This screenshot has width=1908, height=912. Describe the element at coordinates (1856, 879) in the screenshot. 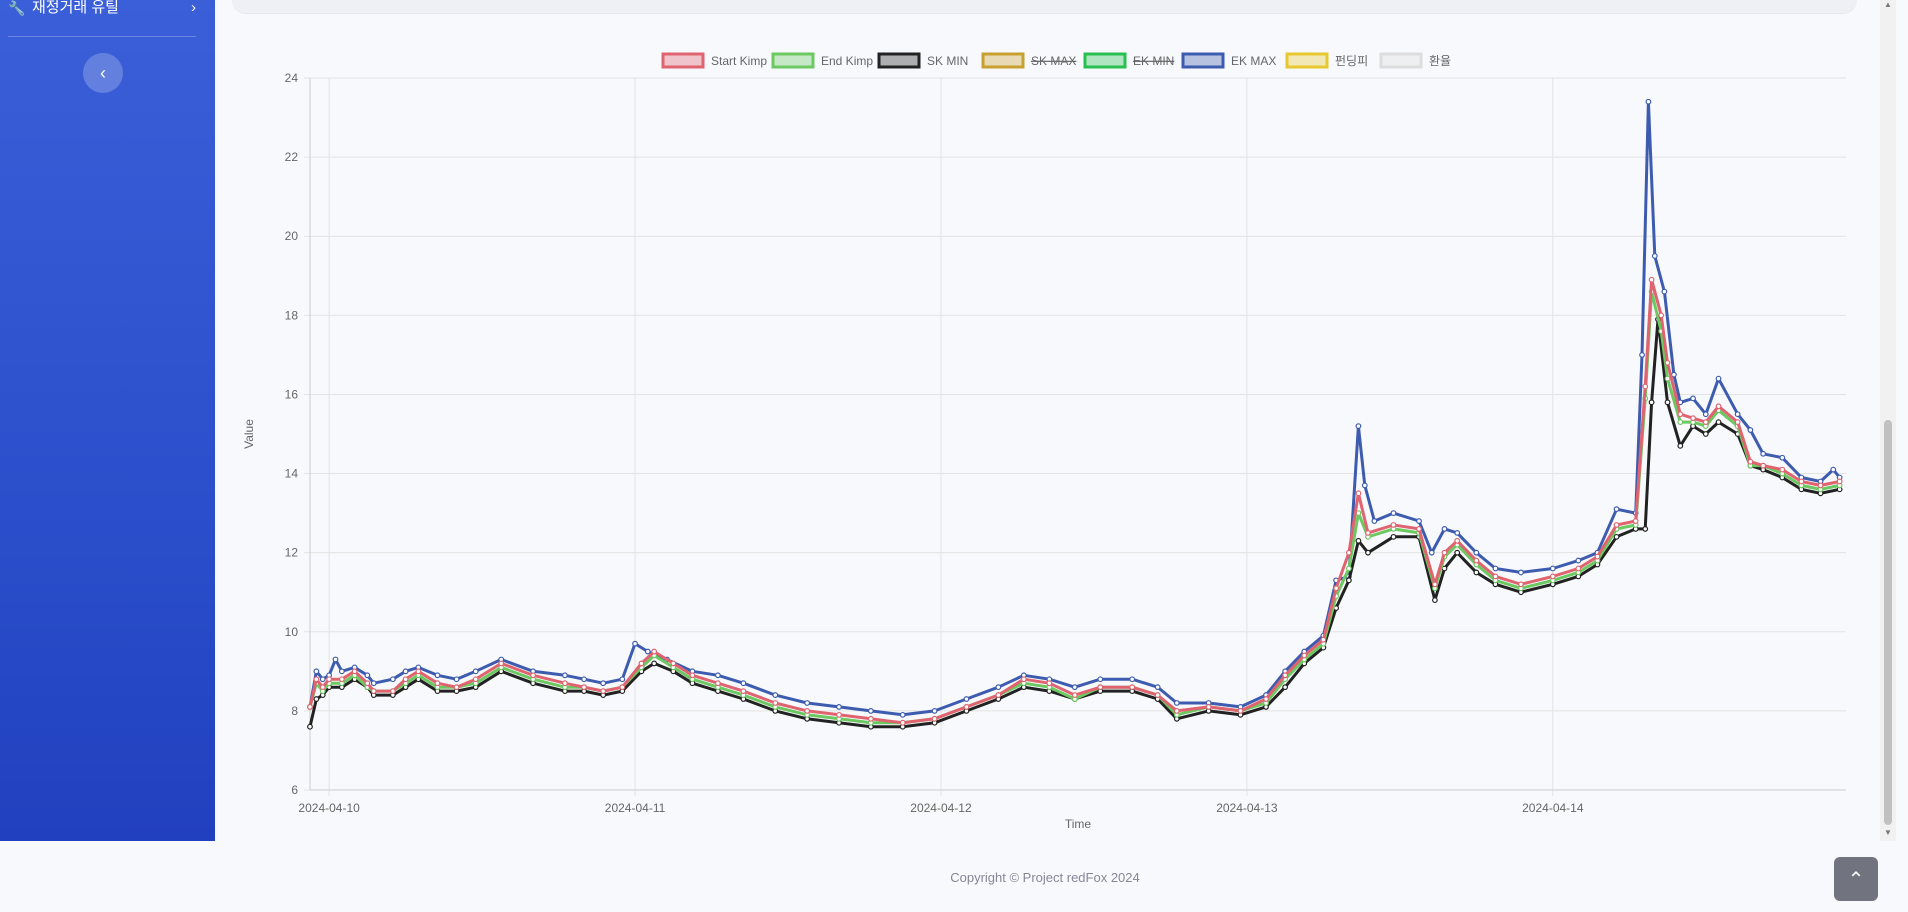

I see `scroll-to-top-button: ⌃` at that location.